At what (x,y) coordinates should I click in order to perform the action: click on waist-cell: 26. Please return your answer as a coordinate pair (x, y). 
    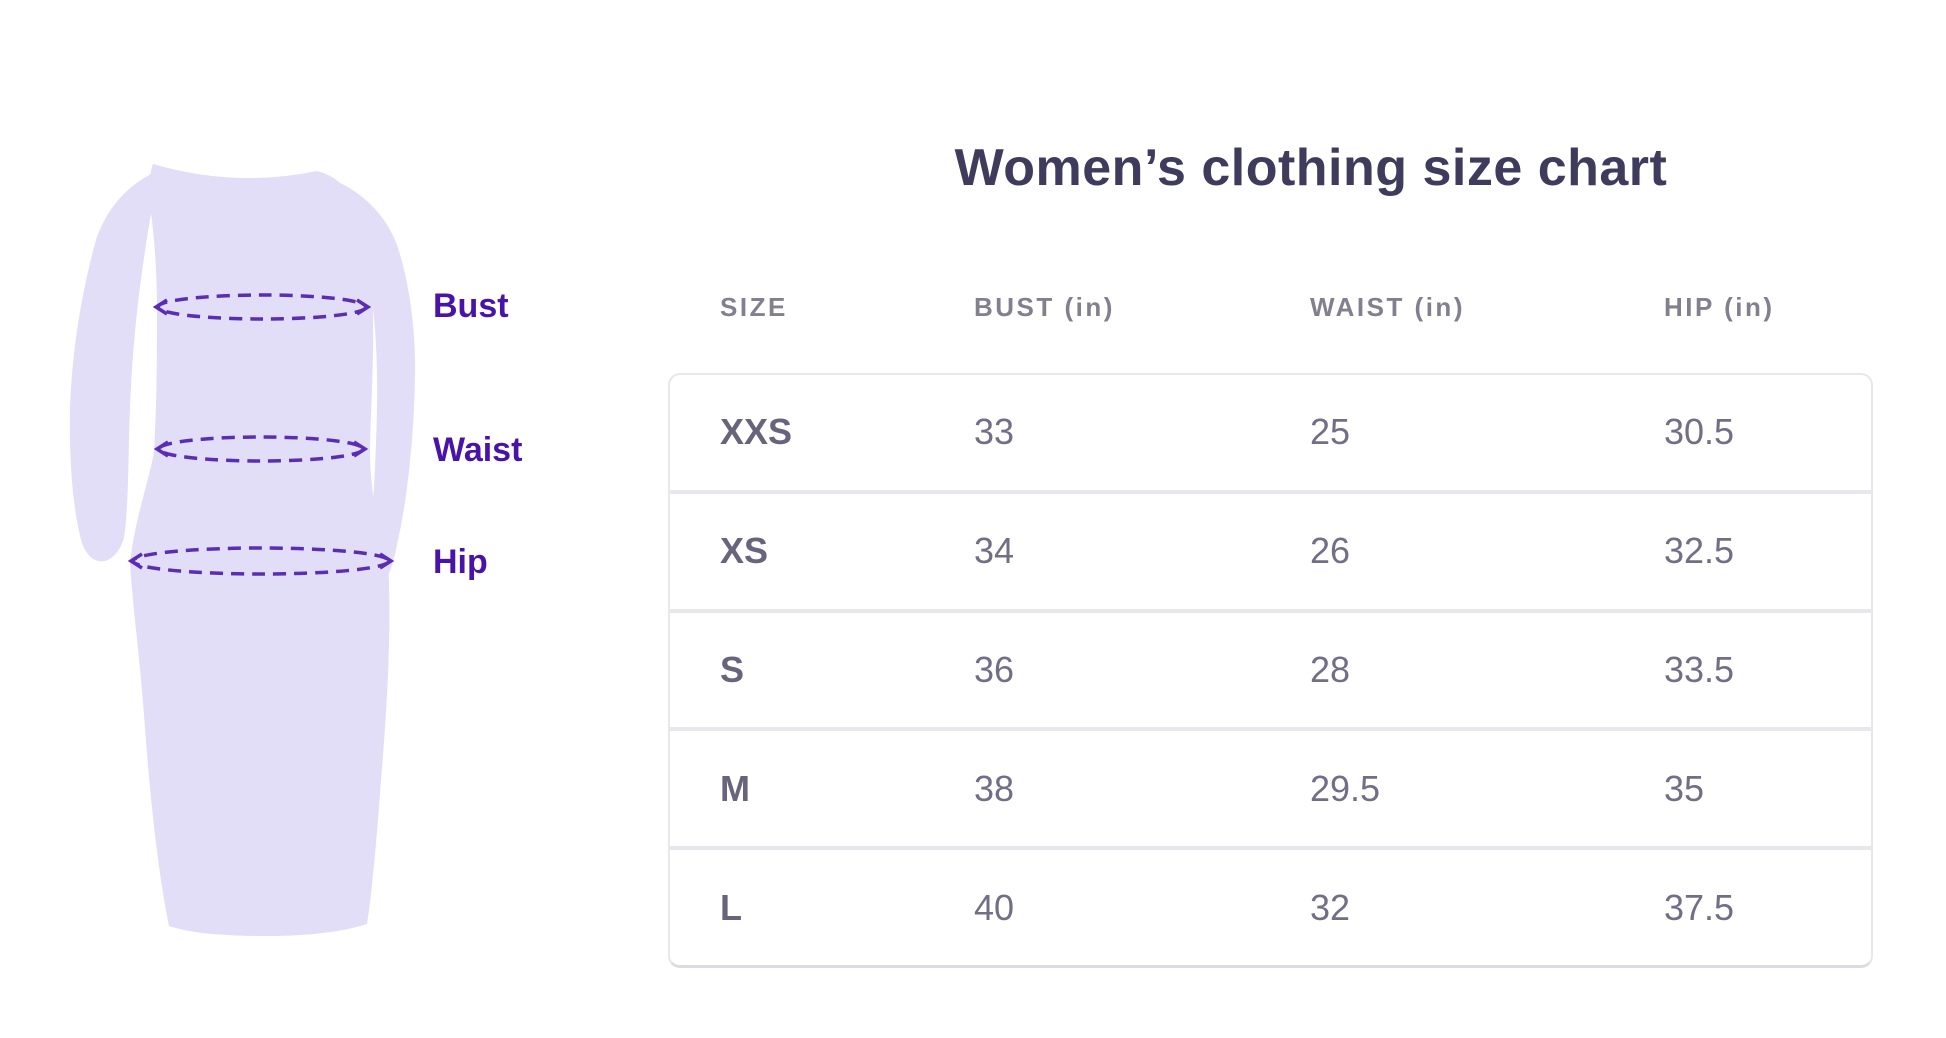
    Looking at the image, I should click on (1330, 551).